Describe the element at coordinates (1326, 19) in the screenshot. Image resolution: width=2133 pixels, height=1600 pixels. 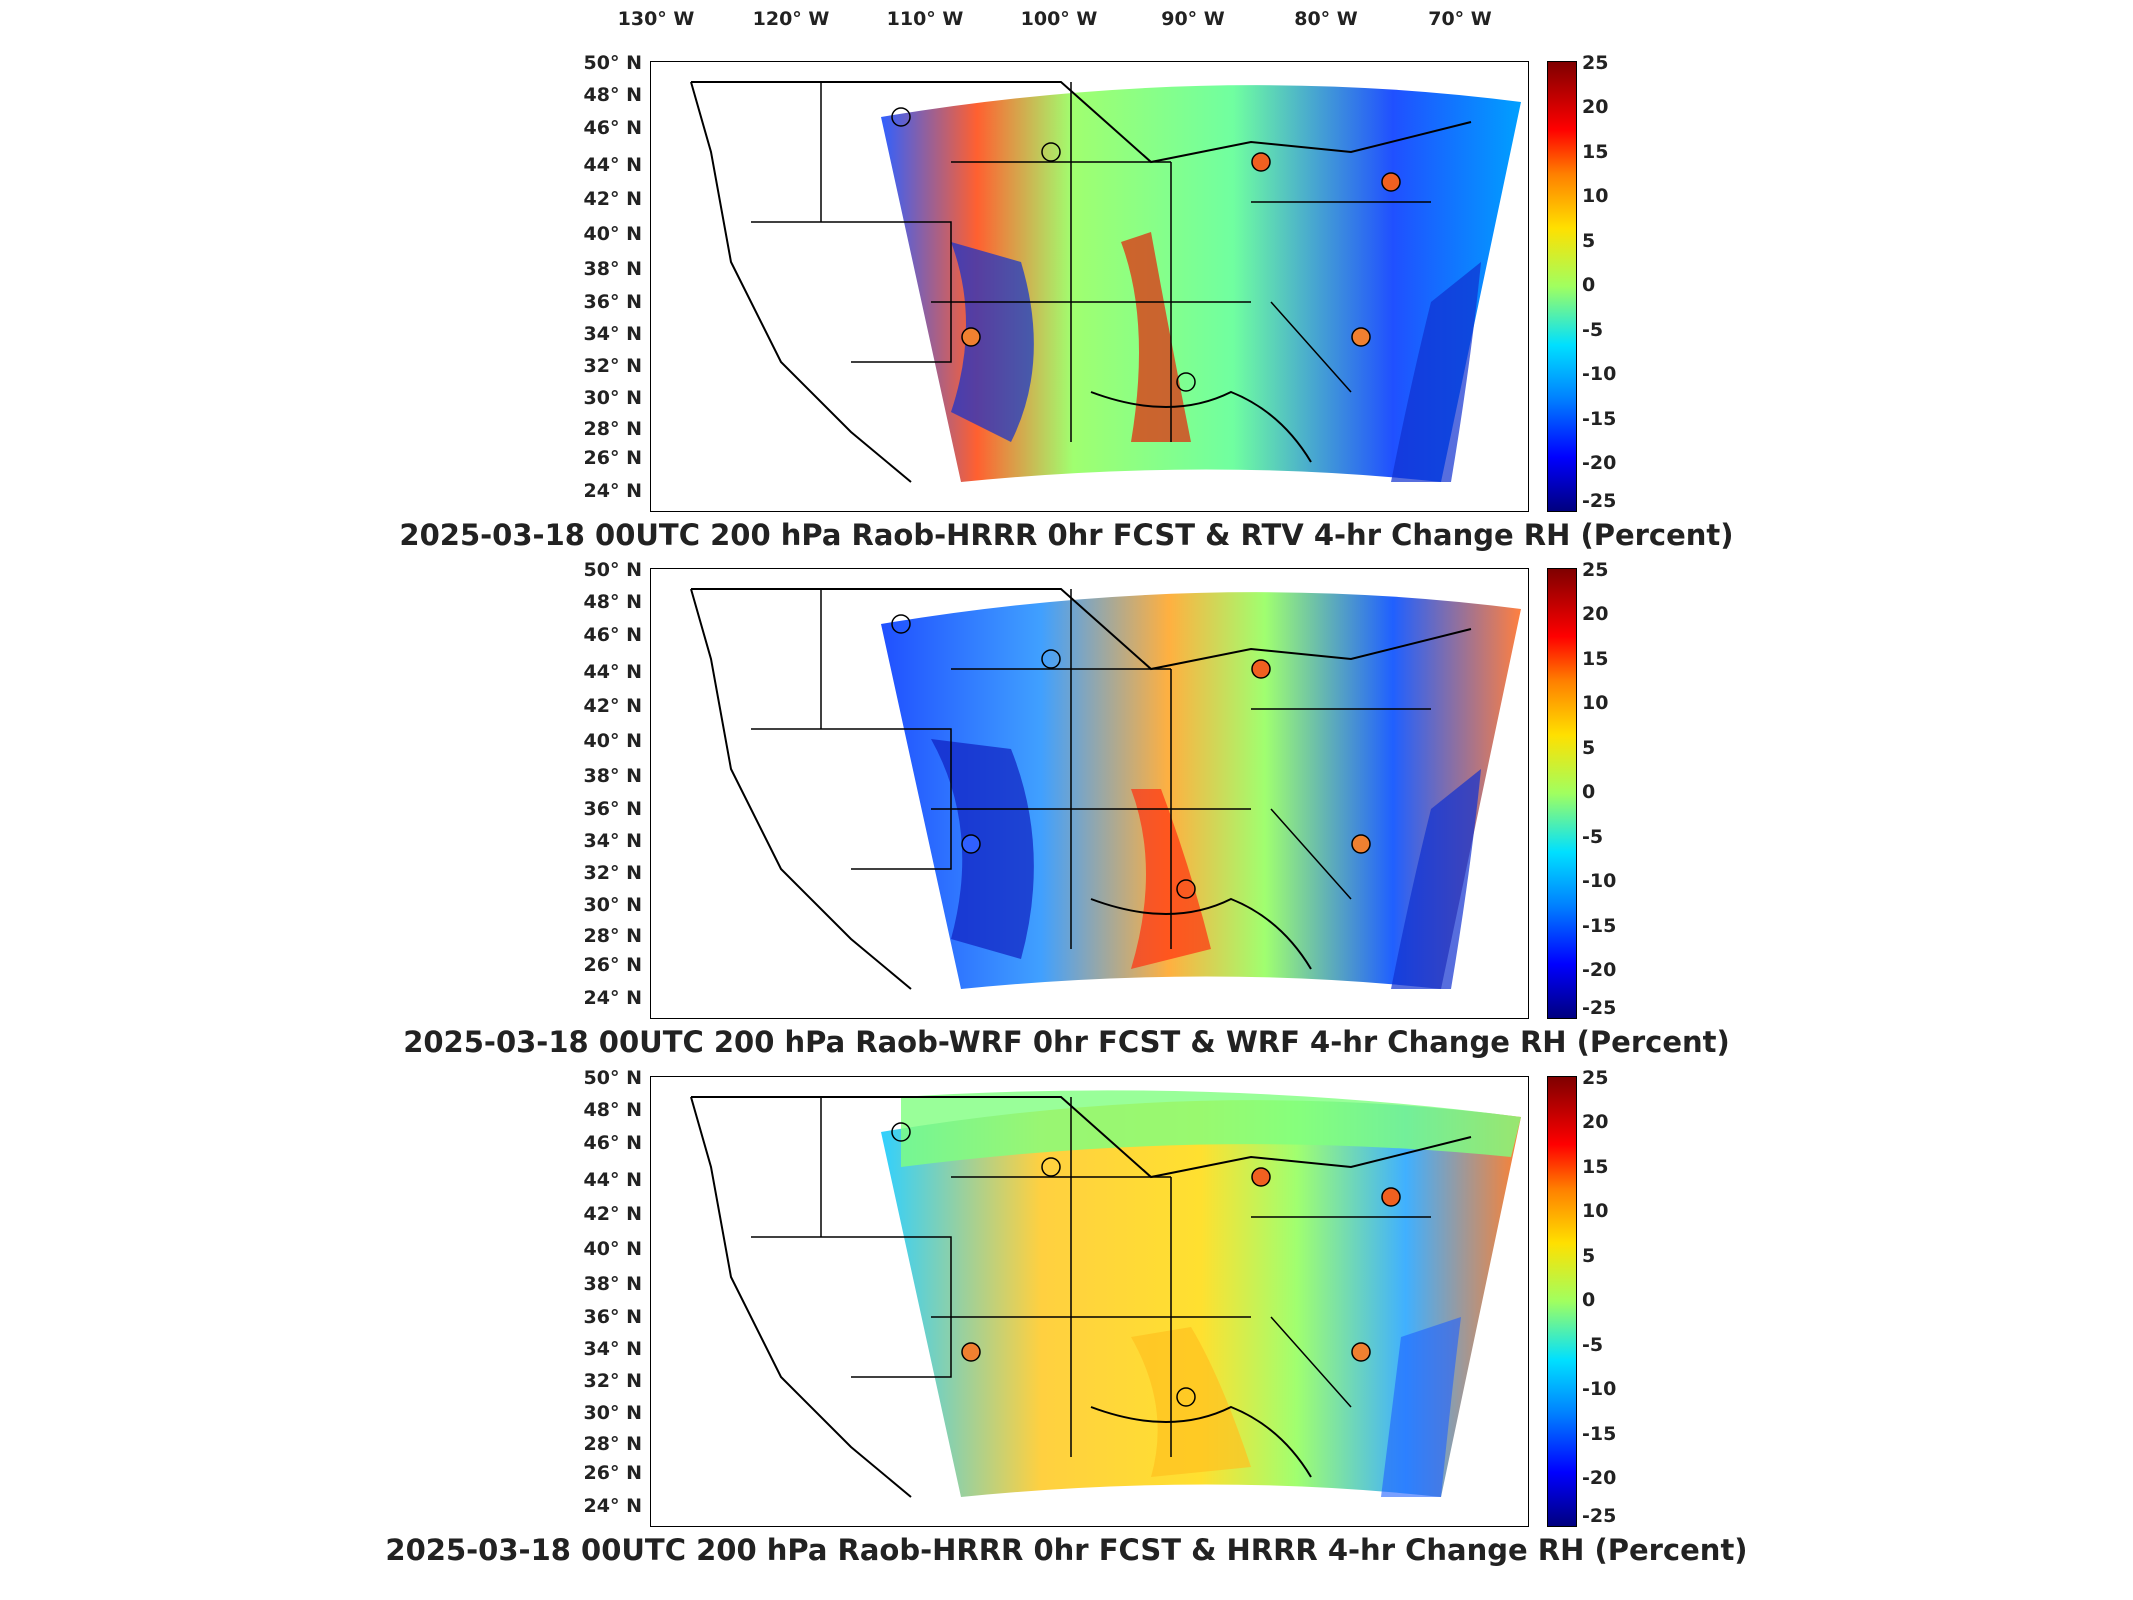
I see `lon-label-80w: 80° W` at that location.